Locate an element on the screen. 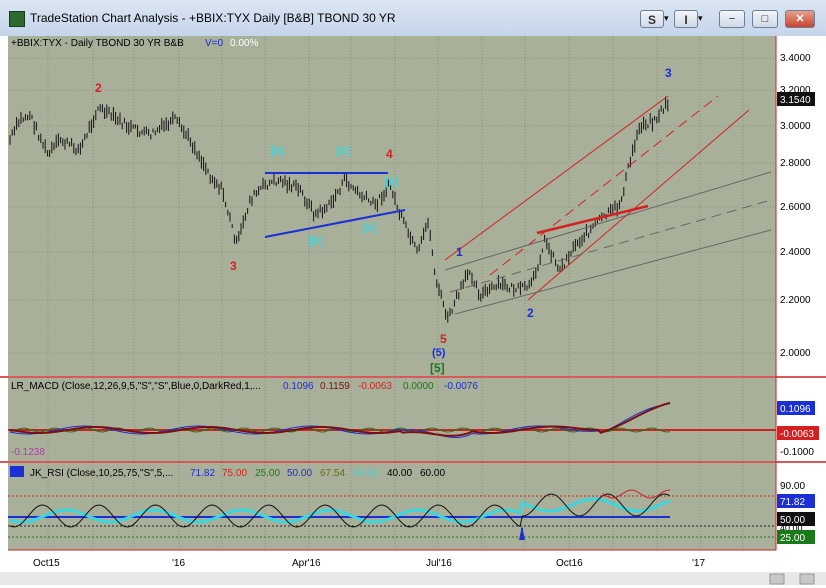 The image size is (826, 588). macd-value: -0.0063 is located at coordinates (375, 386).